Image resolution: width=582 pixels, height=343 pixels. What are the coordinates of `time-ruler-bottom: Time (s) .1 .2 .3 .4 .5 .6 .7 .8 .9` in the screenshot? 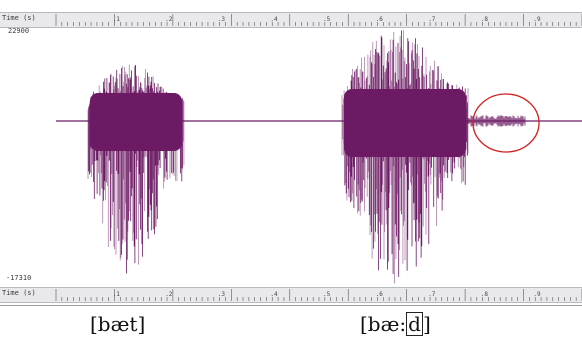 It's located at (291, 295).